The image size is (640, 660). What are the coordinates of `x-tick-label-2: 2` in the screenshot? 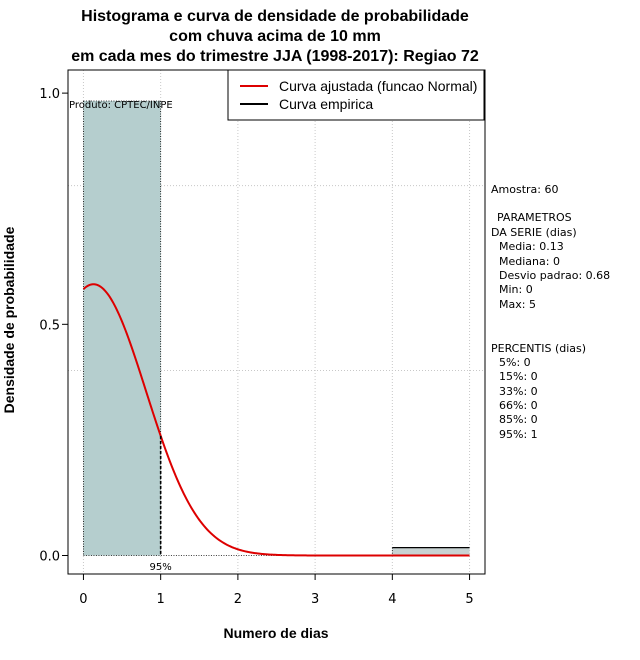 It's located at (238, 599).